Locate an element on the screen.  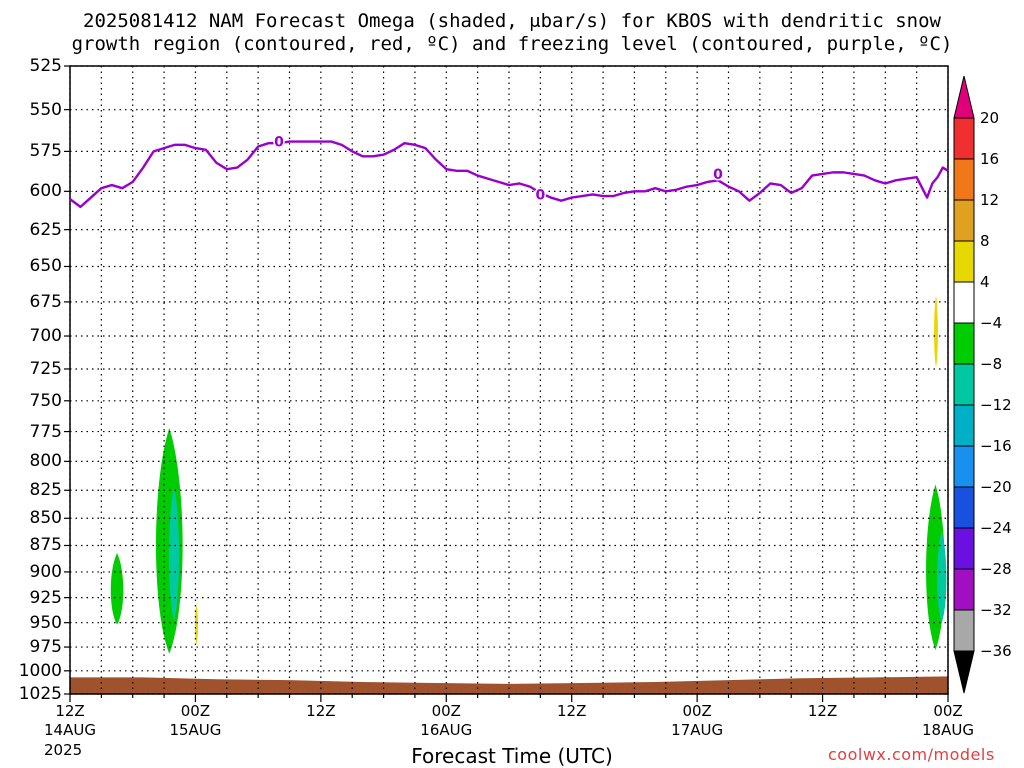
colorbar-tick-label: −28 is located at coordinates (996, 569).